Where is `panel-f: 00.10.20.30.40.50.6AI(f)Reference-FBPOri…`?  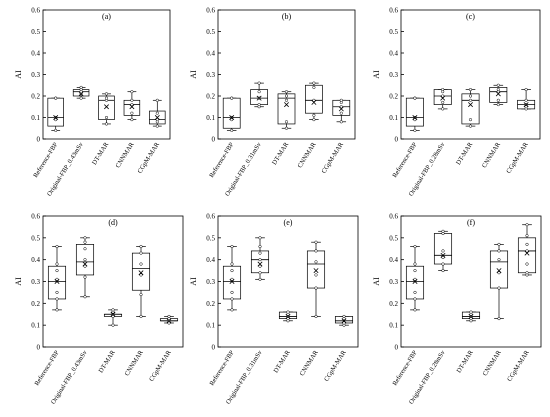
panel-f: 00.10.20.30.40.50.6AI(f)Reference-FBPOri… is located at coordinates (457, 309).